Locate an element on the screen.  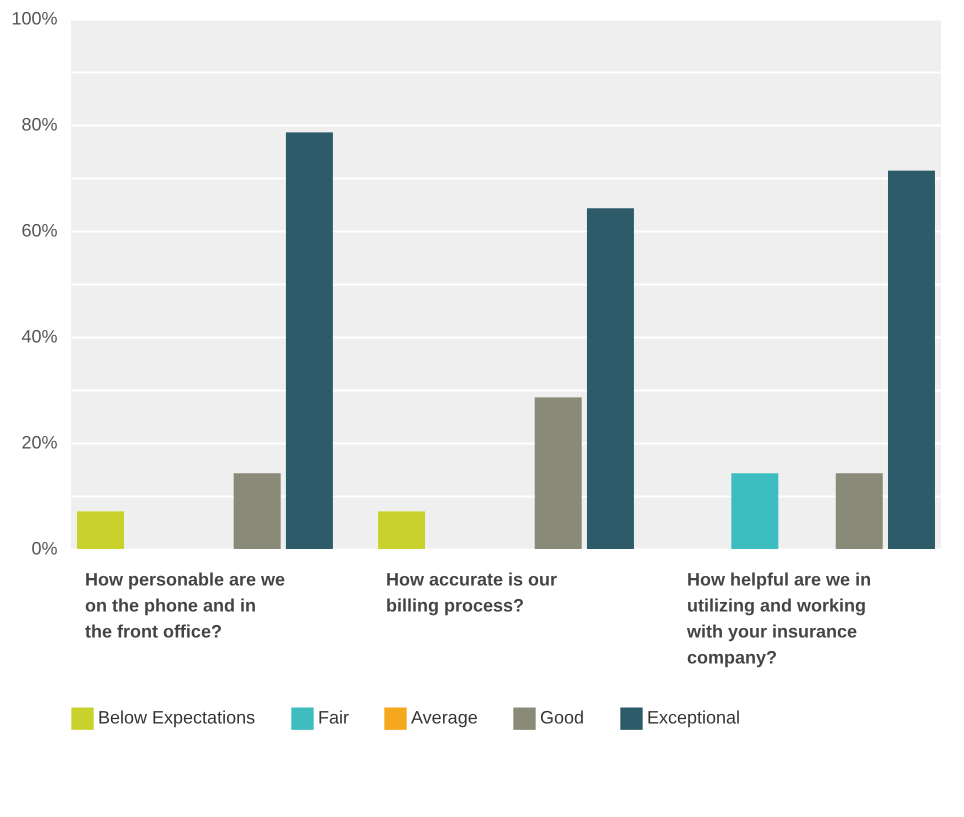
legend-label: Good is located at coordinates (562, 718).